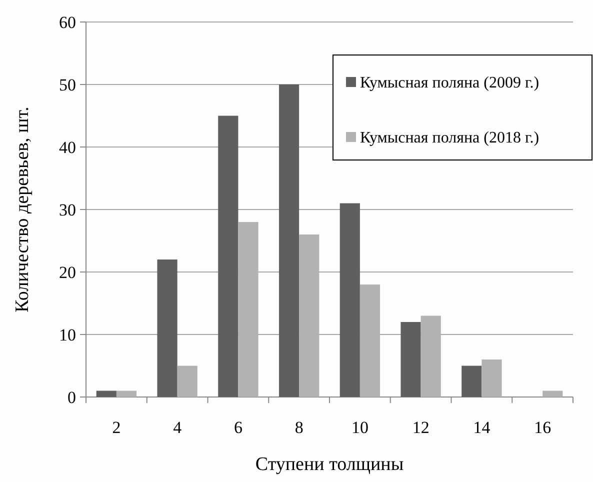 The image size is (593, 482). Describe the element at coordinates (67, 147) in the screenshot. I see `y-tick-label: 40` at that location.